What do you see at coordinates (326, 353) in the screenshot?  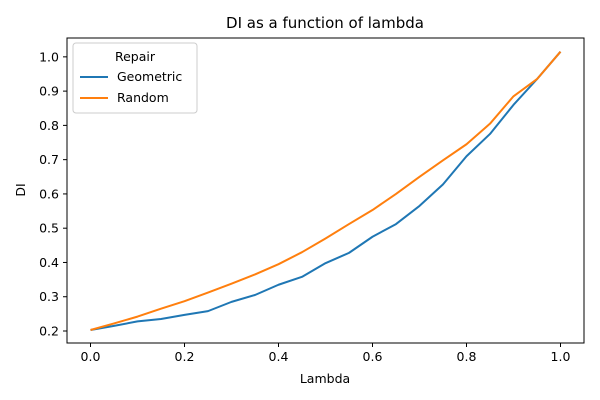 I see `x-axis: 0.0 0.2 0.4 0.6 0.8 1.0` at bounding box center [326, 353].